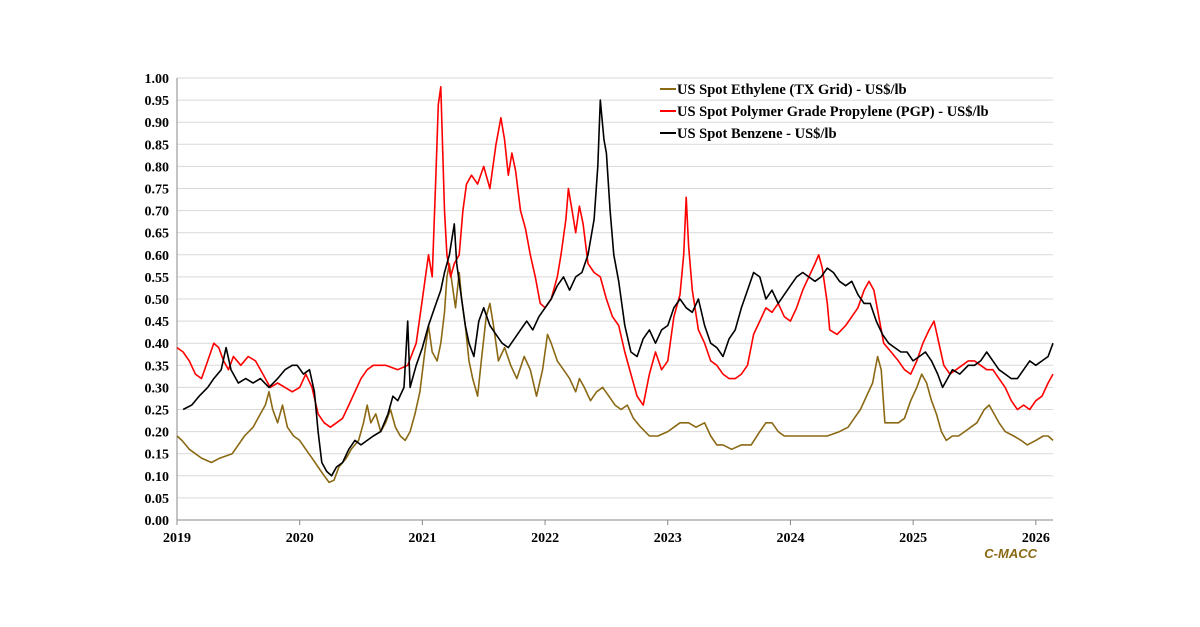  I want to click on y-tick-label: 0.40, so click(157, 344).